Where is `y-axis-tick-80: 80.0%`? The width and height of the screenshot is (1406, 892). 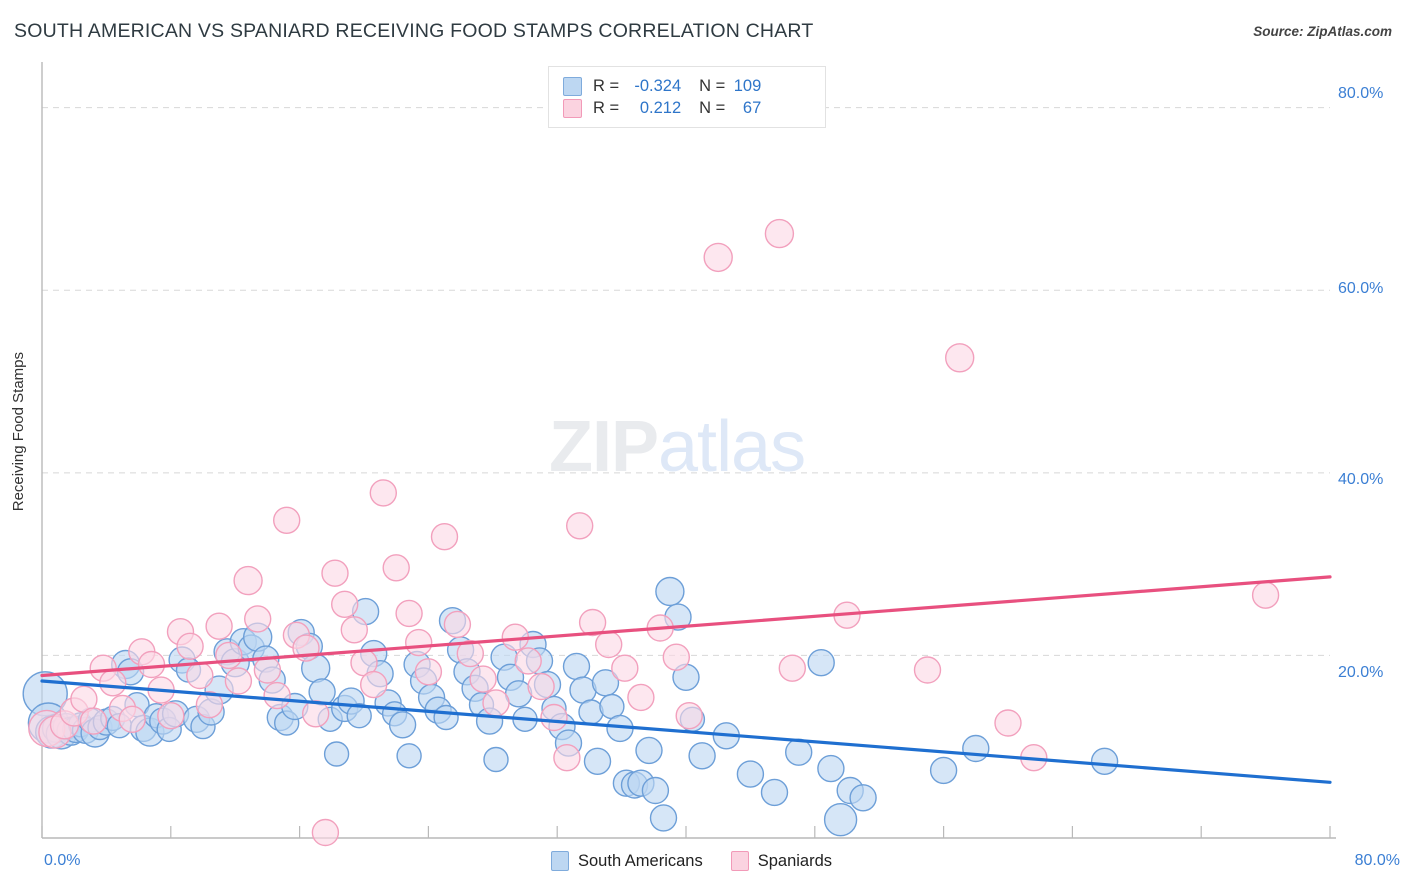
y-axis-tick-80: 80.0% is located at coordinates (1361, 93).